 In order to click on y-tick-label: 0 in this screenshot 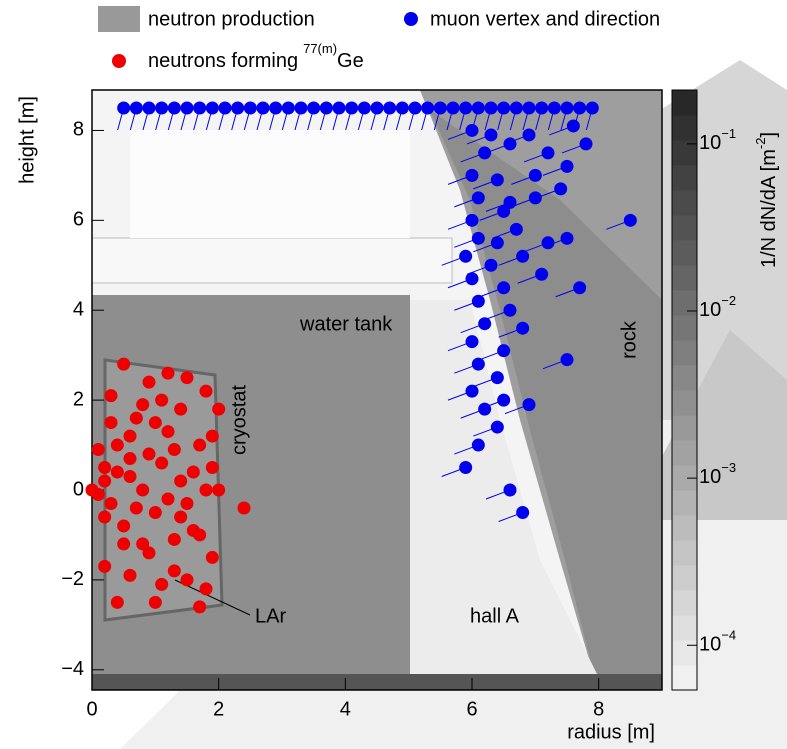, I will do `click(78, 489)`.